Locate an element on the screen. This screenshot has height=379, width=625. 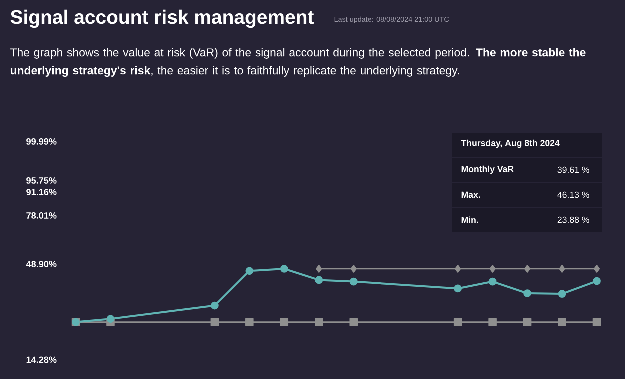
text: 46.13 % is located at coordinates (574, 195).